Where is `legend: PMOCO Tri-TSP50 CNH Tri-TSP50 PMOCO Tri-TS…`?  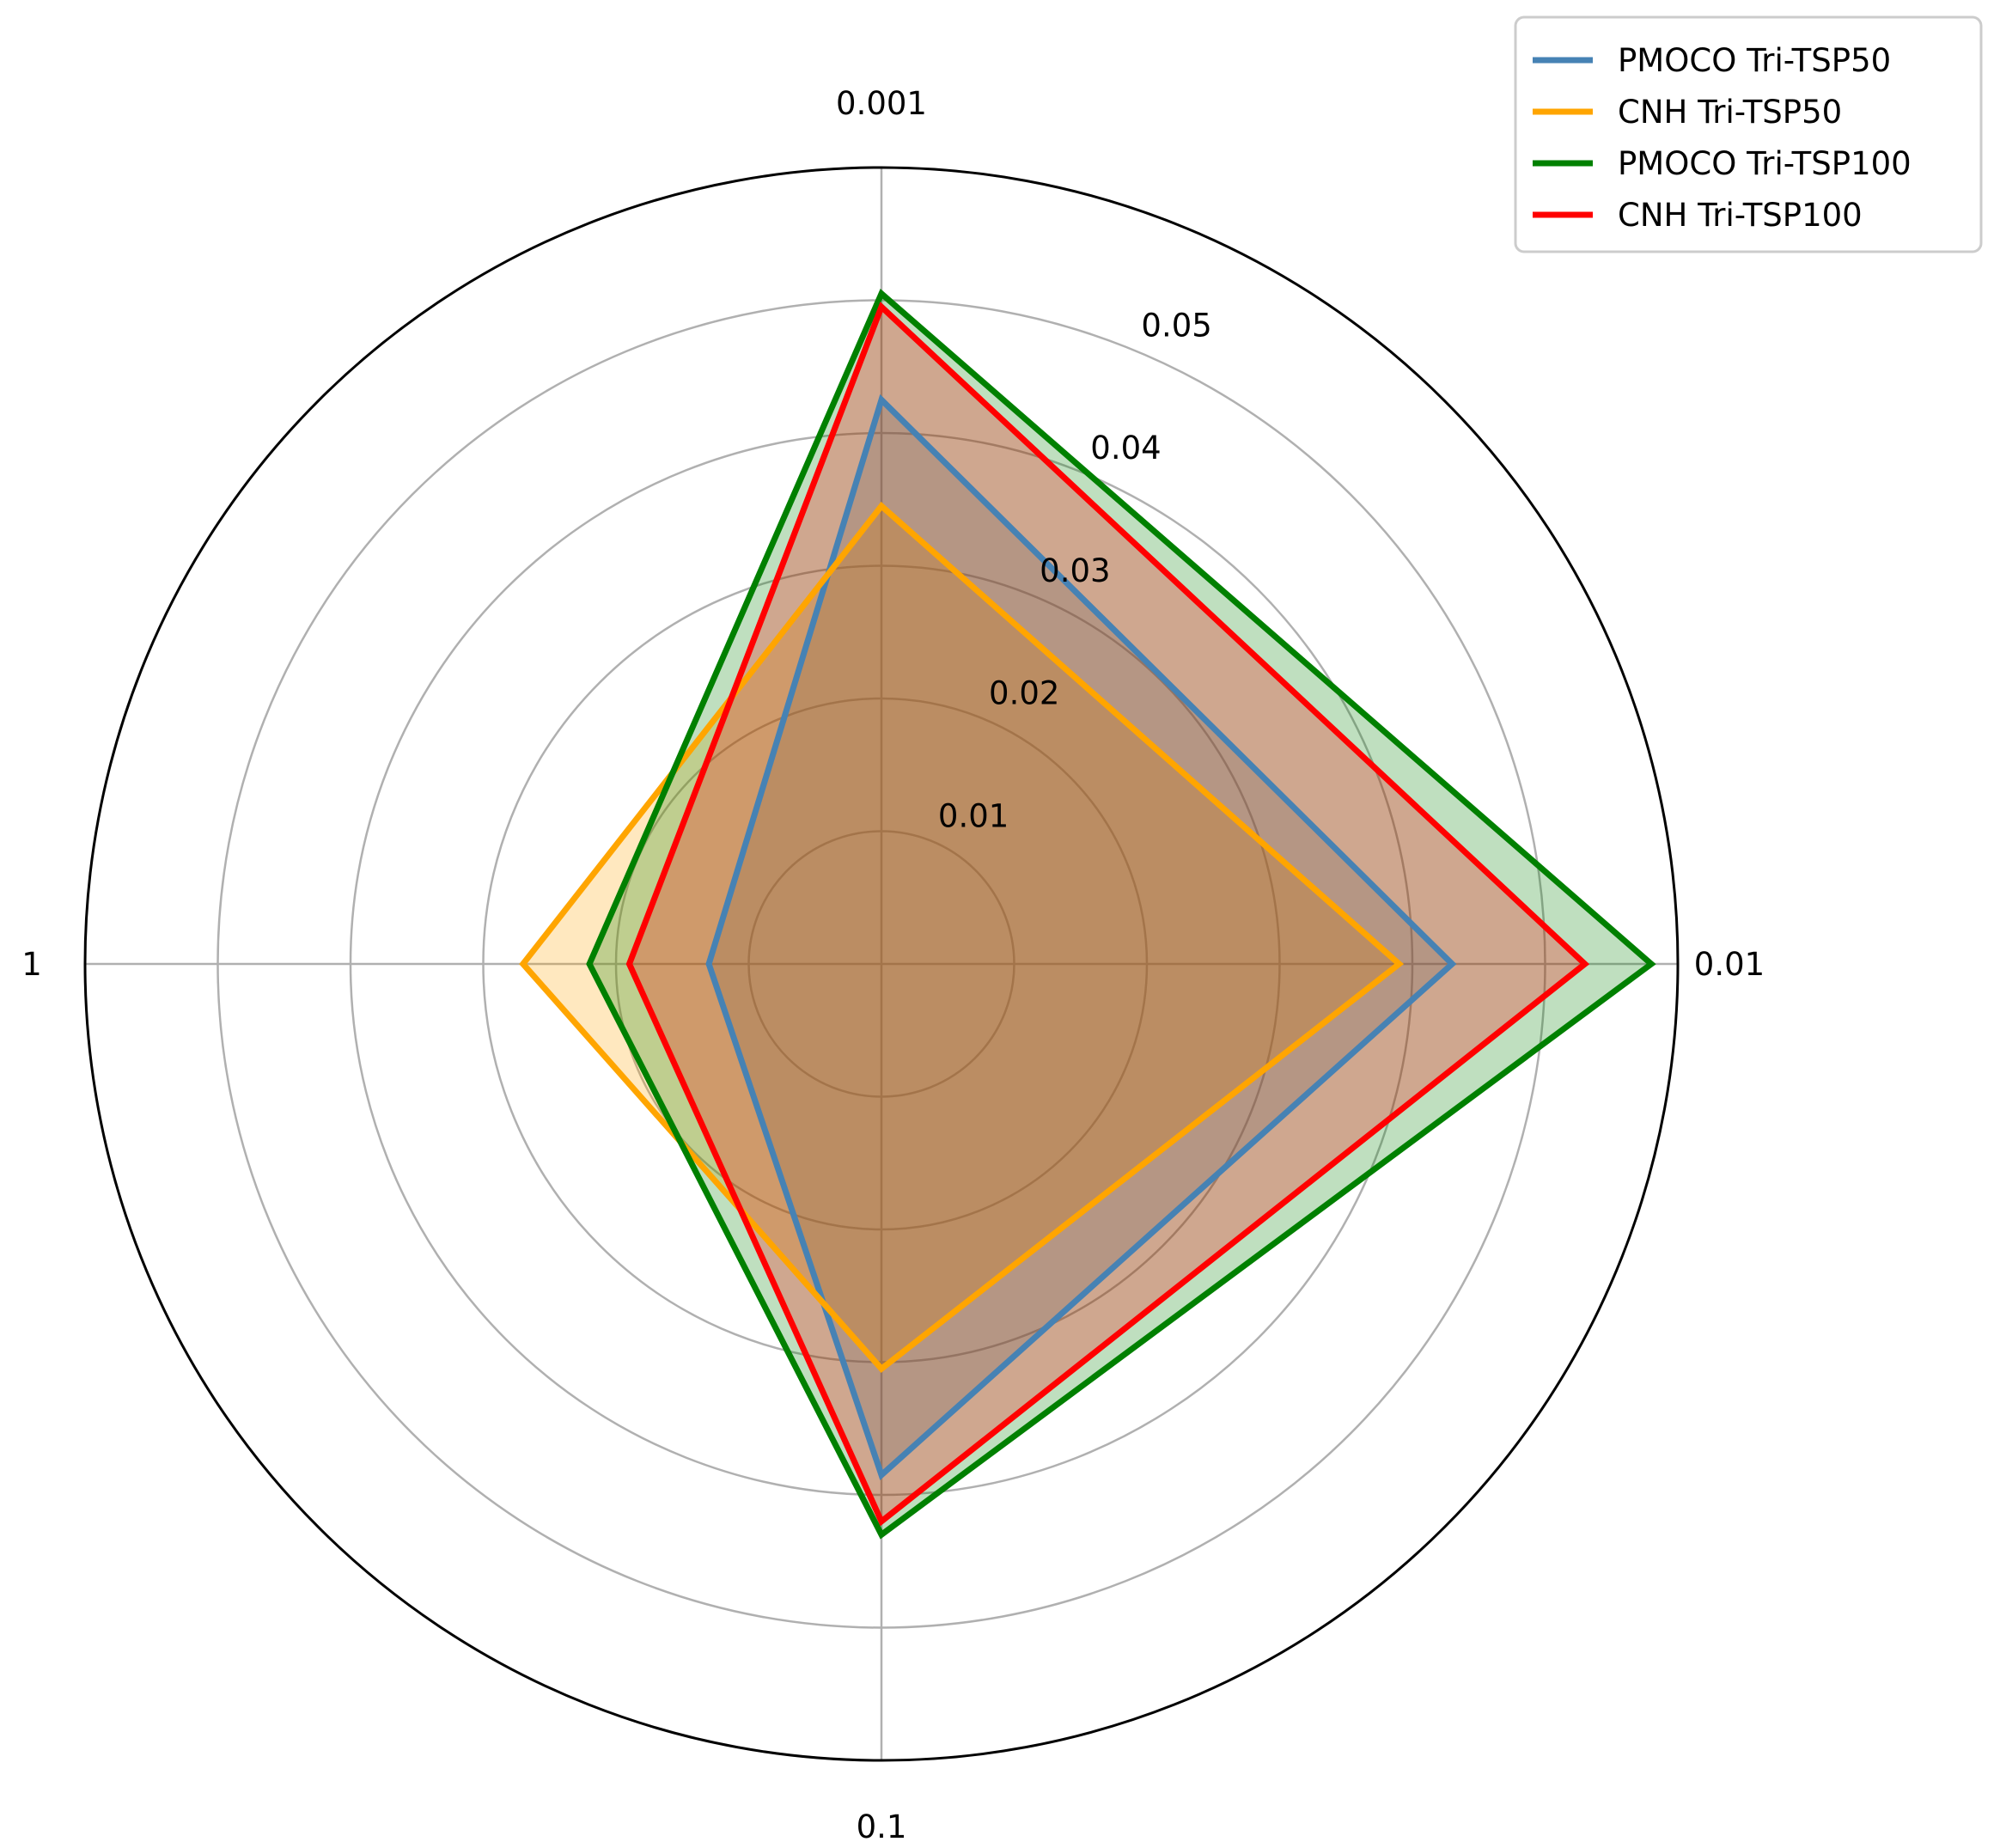 legend: PMOCO Tri-TSP50 CNH Tri-TSP50 PMOCO Tri-TS… is located at coordinates (1748, 134).